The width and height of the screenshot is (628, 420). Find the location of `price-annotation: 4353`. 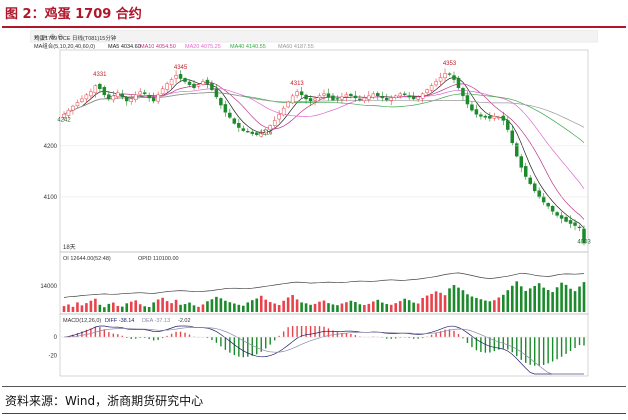

price-annotation: 4353 is located at coordinates (450, 64).